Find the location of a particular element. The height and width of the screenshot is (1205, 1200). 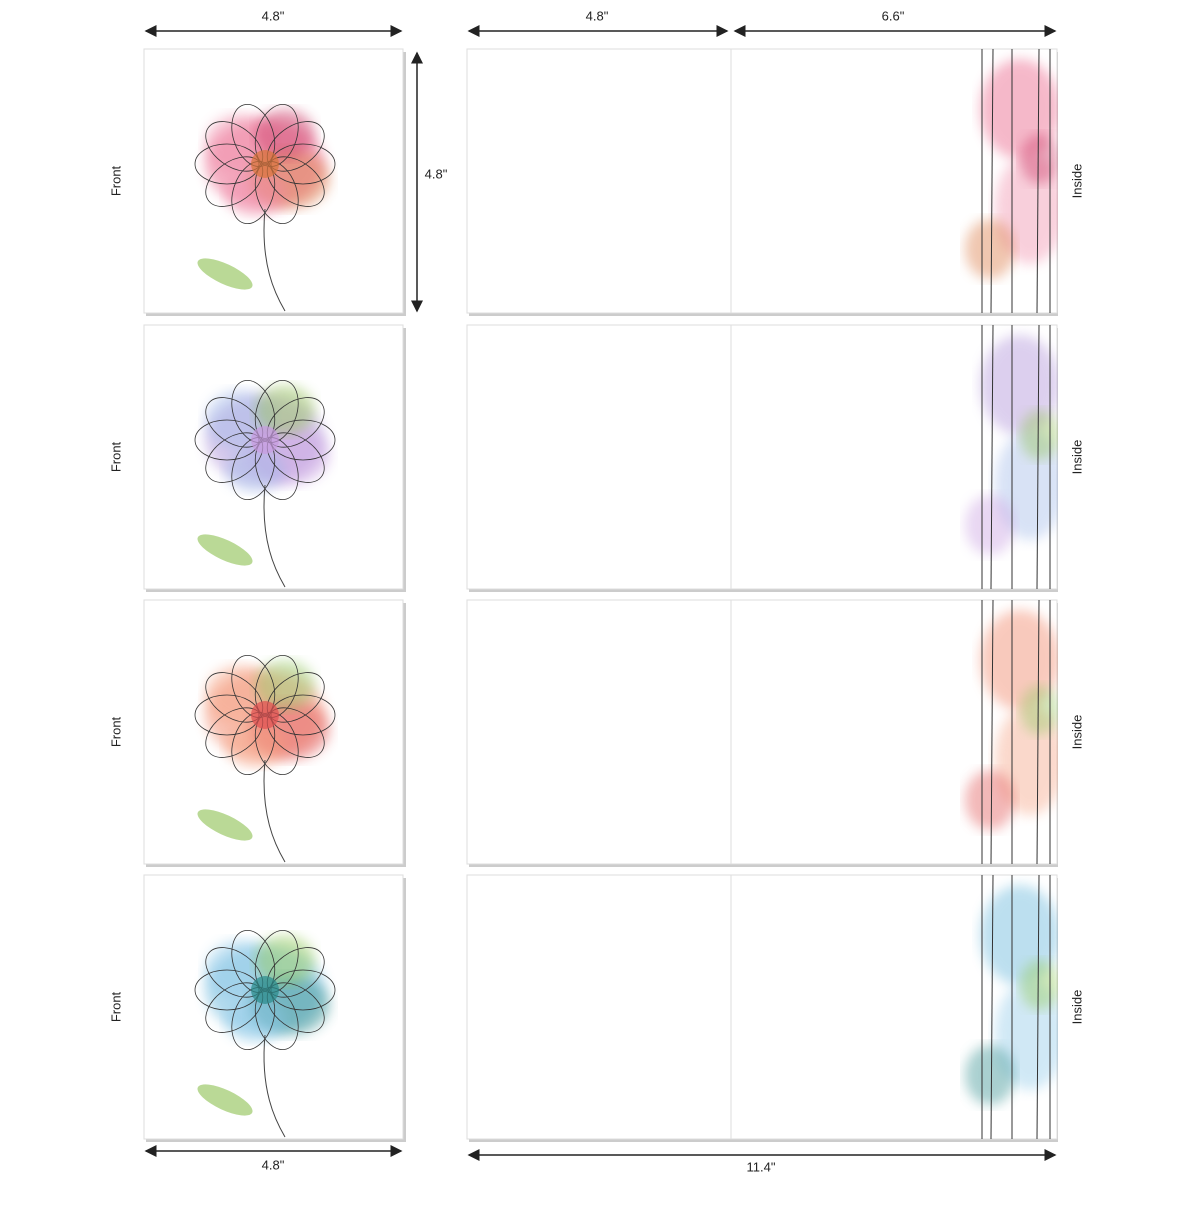

dimension-label: 6.6" is located at coordinates (893, 15).